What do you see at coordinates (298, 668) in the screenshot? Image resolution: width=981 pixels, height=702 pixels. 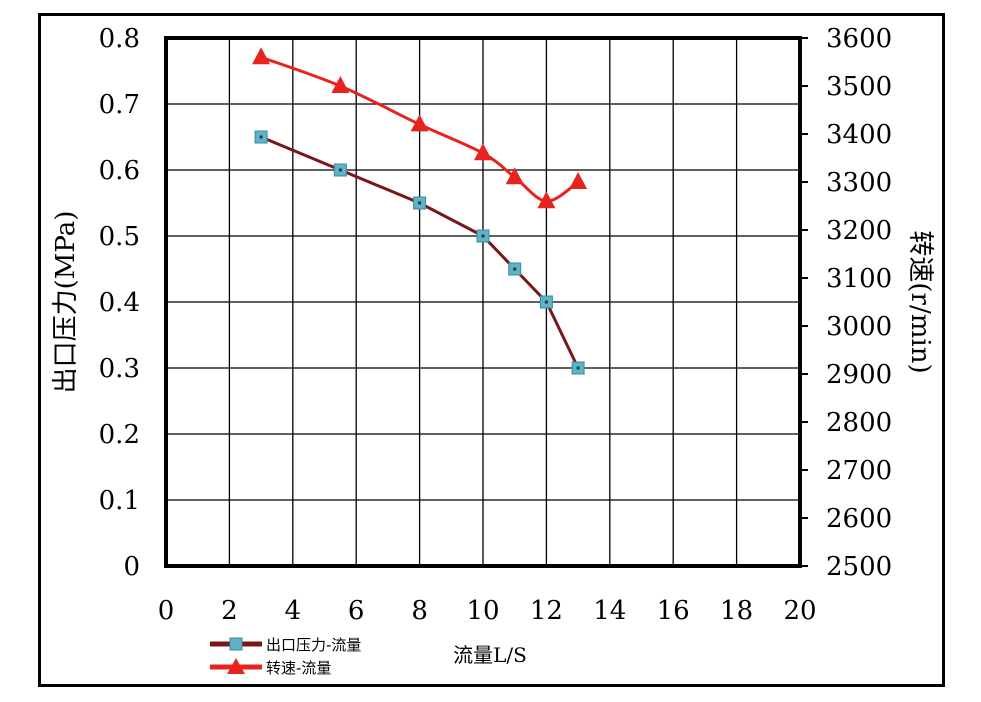 I see `legend-label-speed: 转速-流量` at bounding box center [298, 668].